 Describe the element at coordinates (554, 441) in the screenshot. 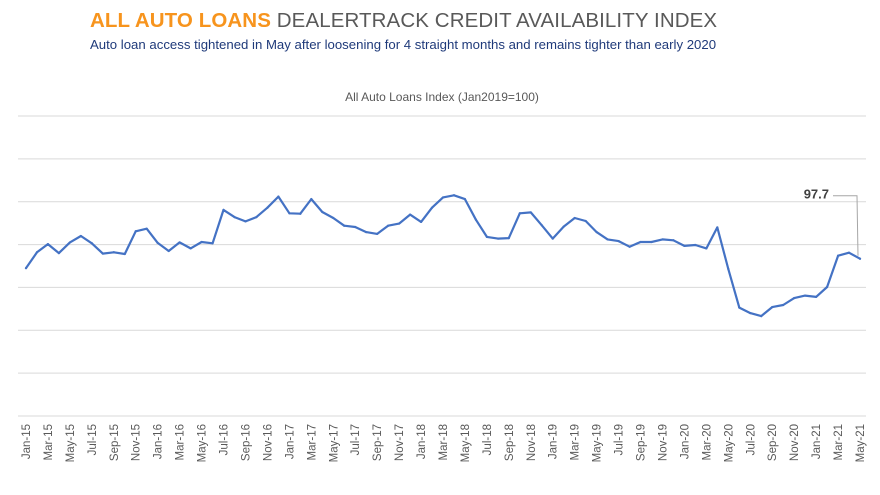

I see `x-tick-label: Jan-19` at that location.